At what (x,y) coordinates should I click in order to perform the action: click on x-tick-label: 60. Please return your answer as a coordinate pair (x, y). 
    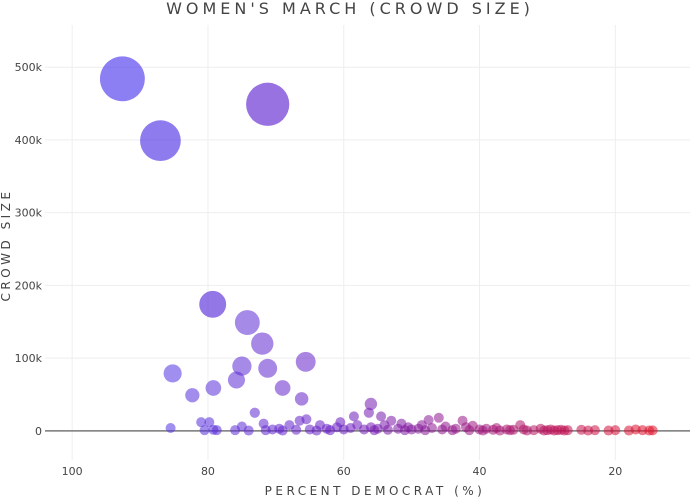
    Looking at the image, I should click on (344, 471).